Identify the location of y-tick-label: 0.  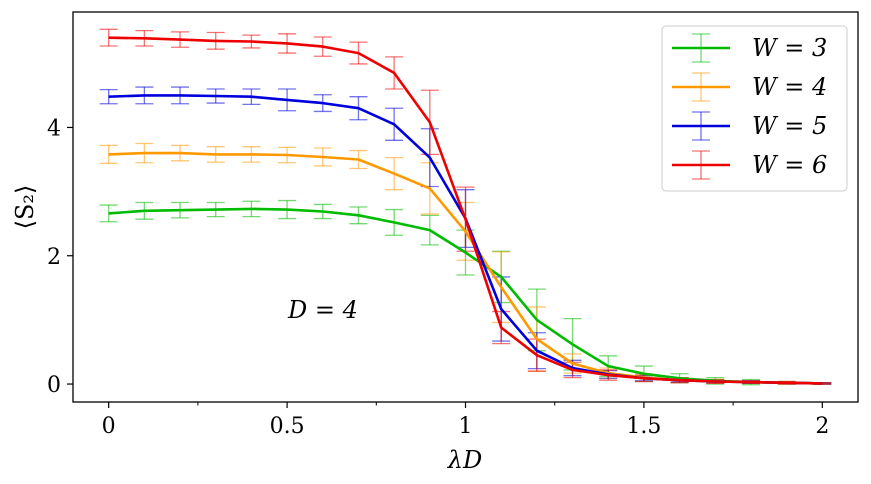
(54, 385).